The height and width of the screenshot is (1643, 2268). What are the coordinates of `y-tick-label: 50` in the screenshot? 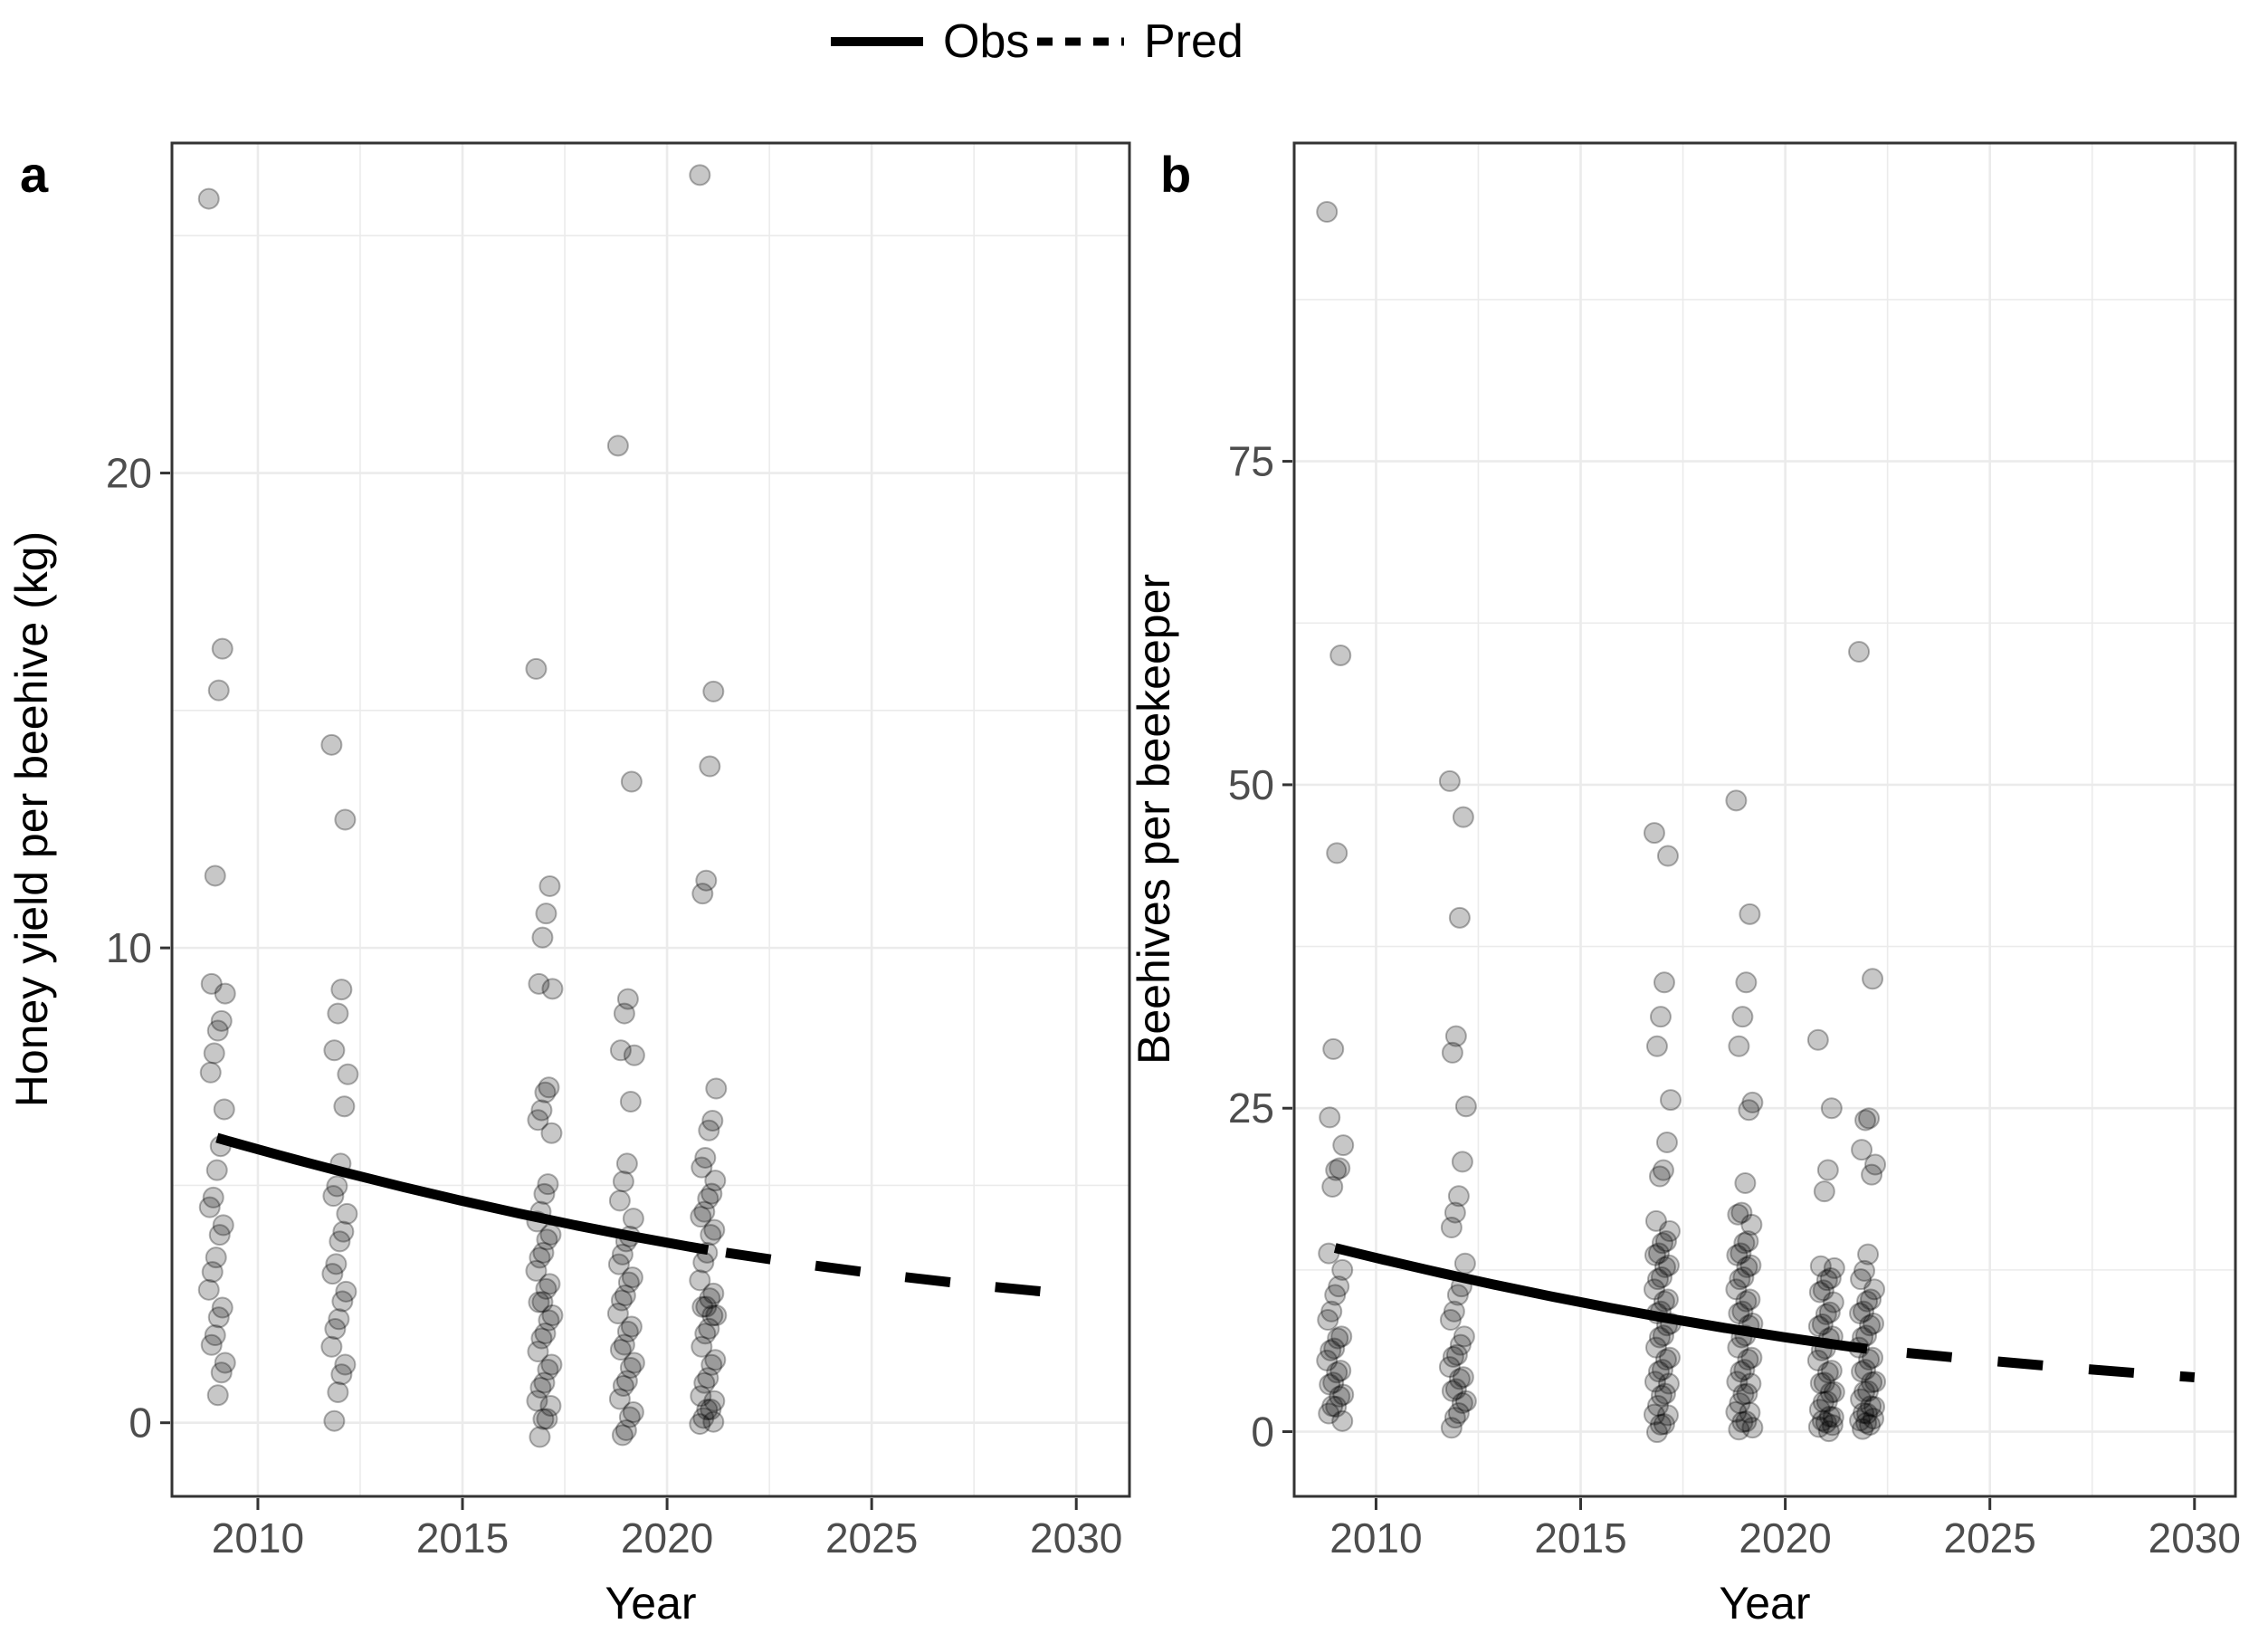 It's located at (1251, 785).